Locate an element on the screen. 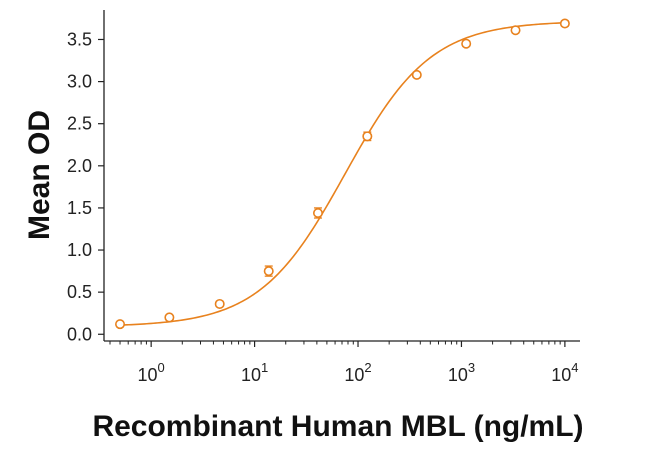 The image size is (650, 453). y-tick-label: 2.0 is located at coordinates (79, 166).